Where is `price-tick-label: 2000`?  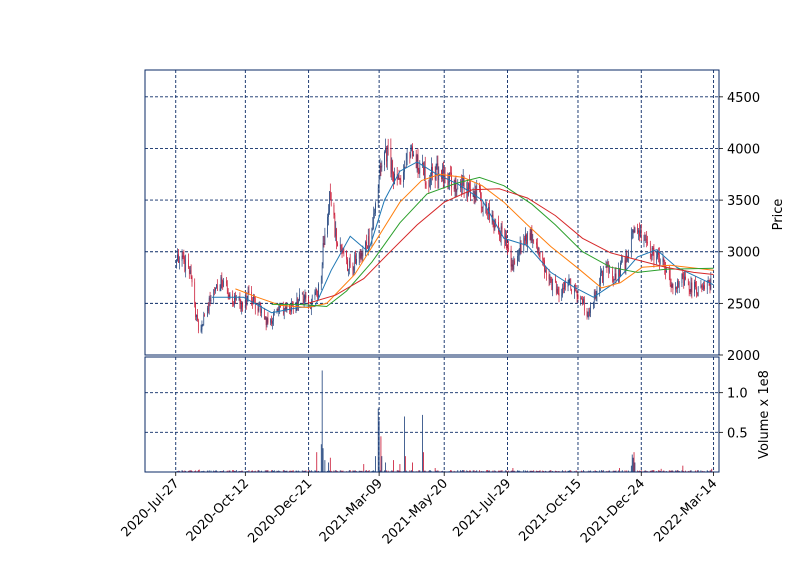 price-tick-label: 2000 is located at coordinates (743, 356).